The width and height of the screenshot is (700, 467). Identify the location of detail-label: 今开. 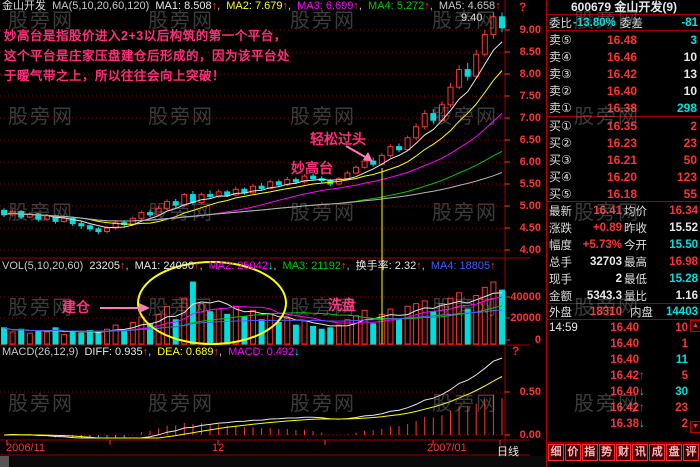
(635, 245).